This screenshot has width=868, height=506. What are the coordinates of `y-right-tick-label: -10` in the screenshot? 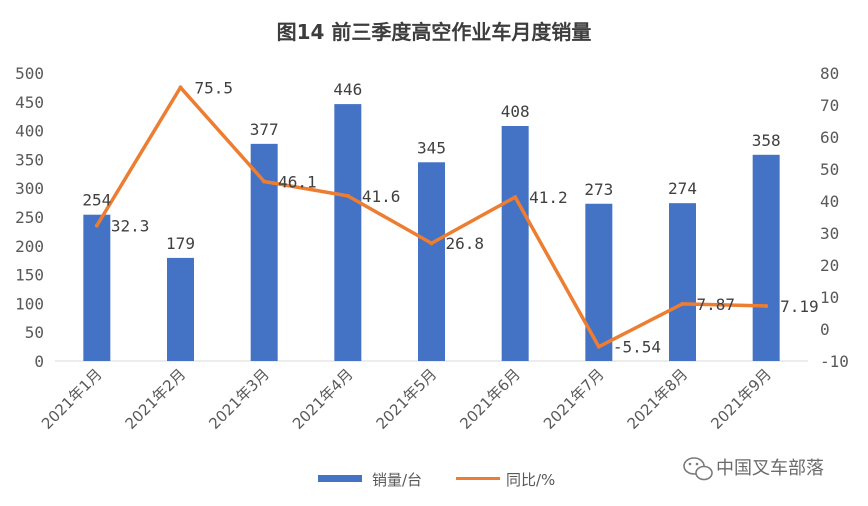 It's located at (834, 361).